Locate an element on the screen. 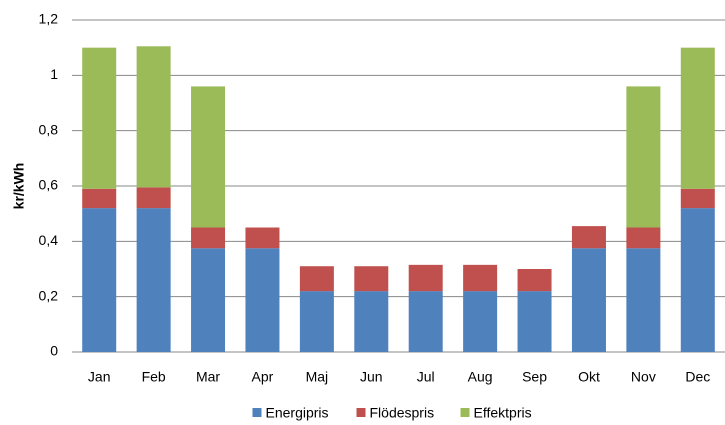 Image resolution: width=725 pixels, height=425 pixels. legend-label: Energipris is located at coordinates (297, 413).